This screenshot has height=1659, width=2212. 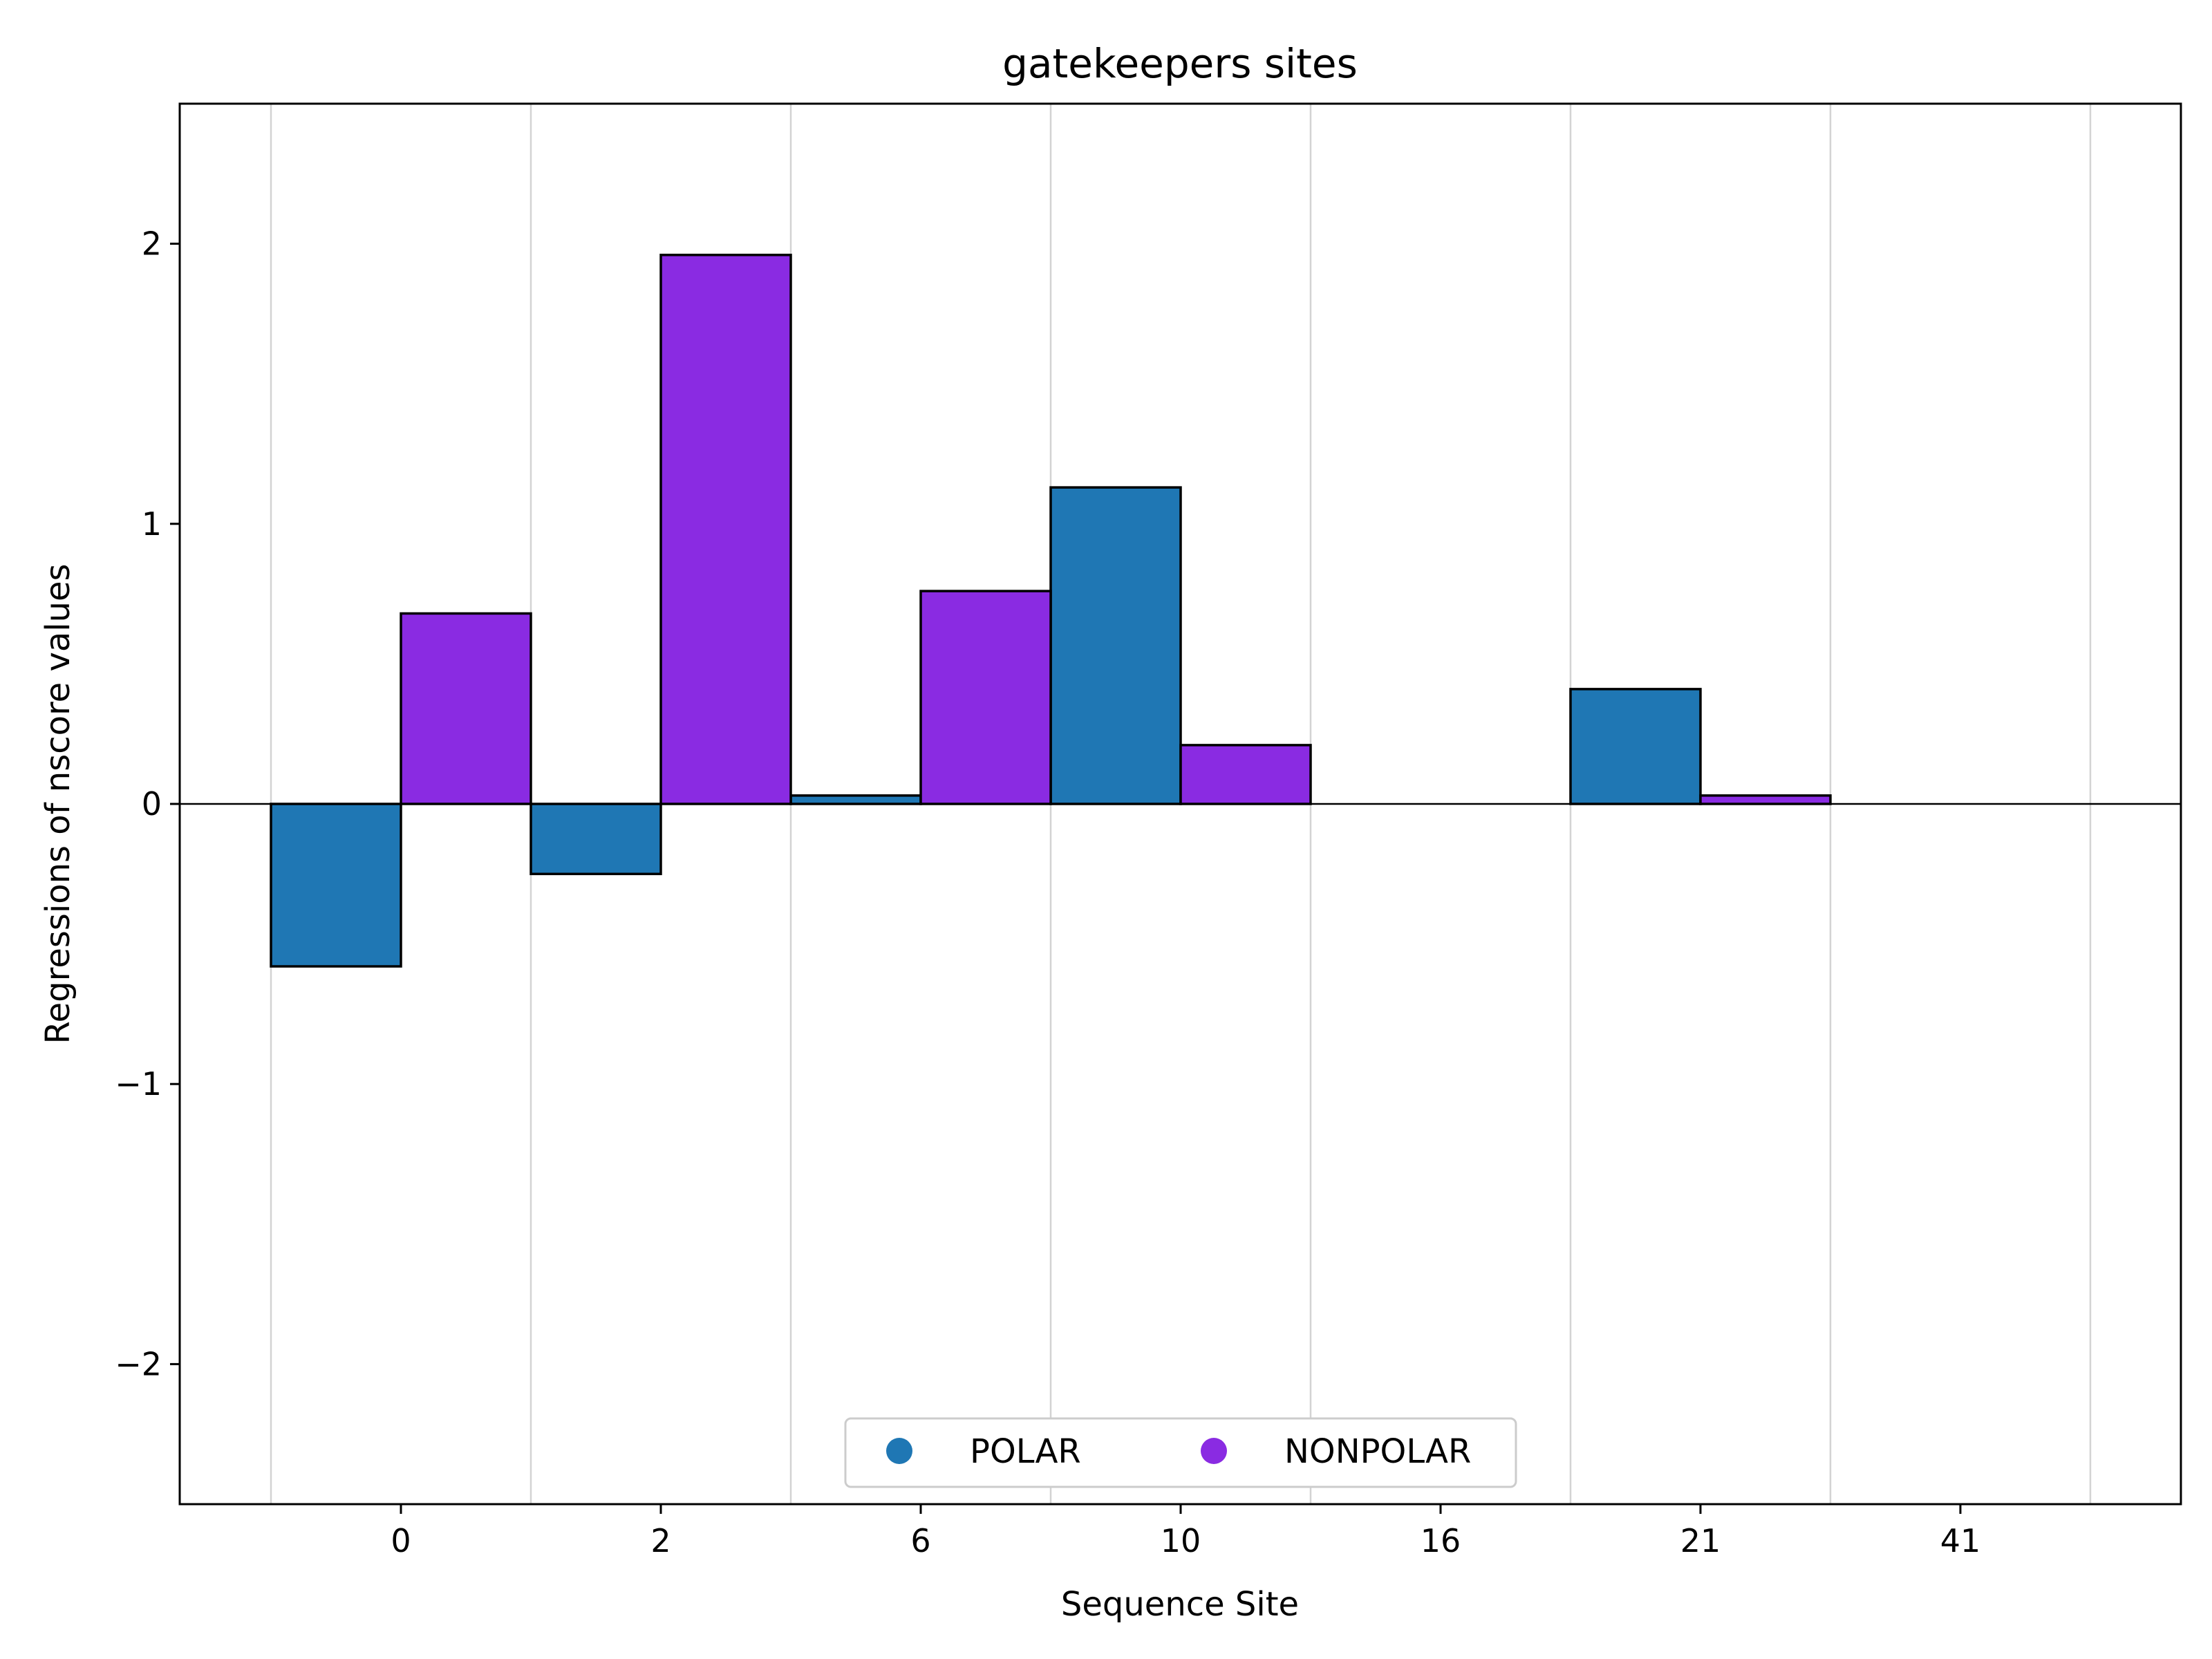 I want to click on x-tick-label: 16, so click(x=1441, y=1540).